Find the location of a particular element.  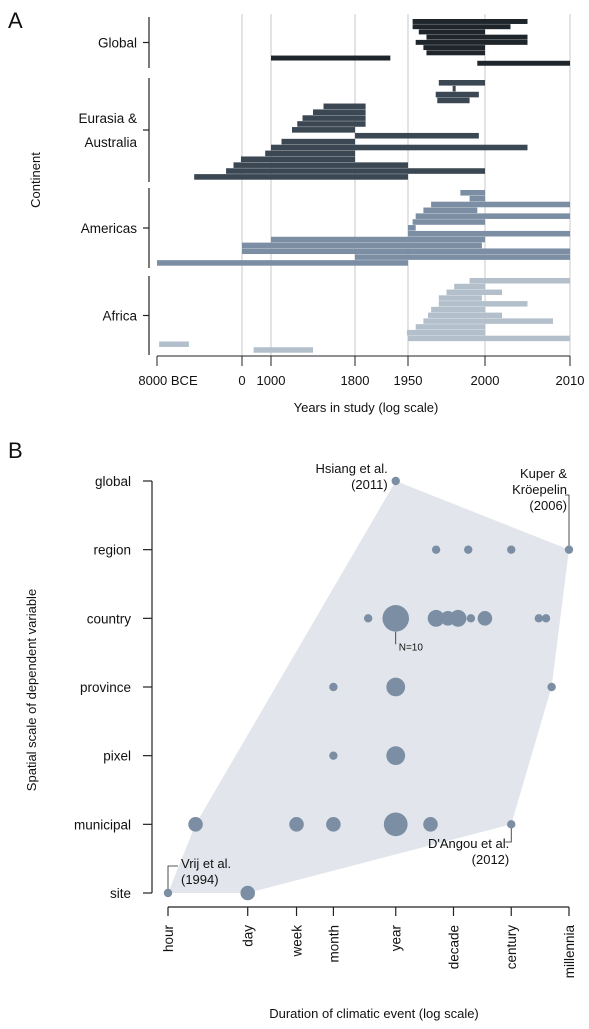

group-label-1-1: Australia is located at coordinates (110, 142).